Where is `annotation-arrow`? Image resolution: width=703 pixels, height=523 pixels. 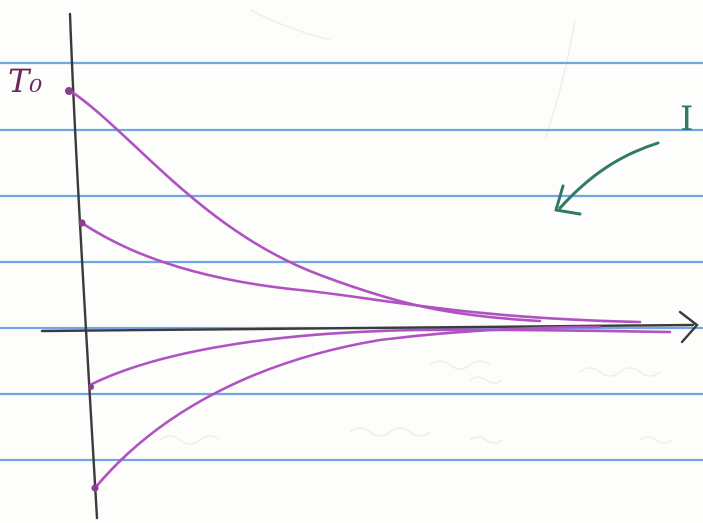
annotation-arrow is located at coordinates (607, 178).